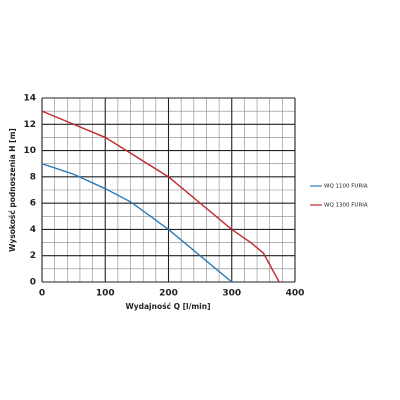 The image size is (400, 400). Describe the element at coordinates (12, 190) in the screenshot. I see `y-axis-title: Wysokość podnoszenia H [m]` at that location.